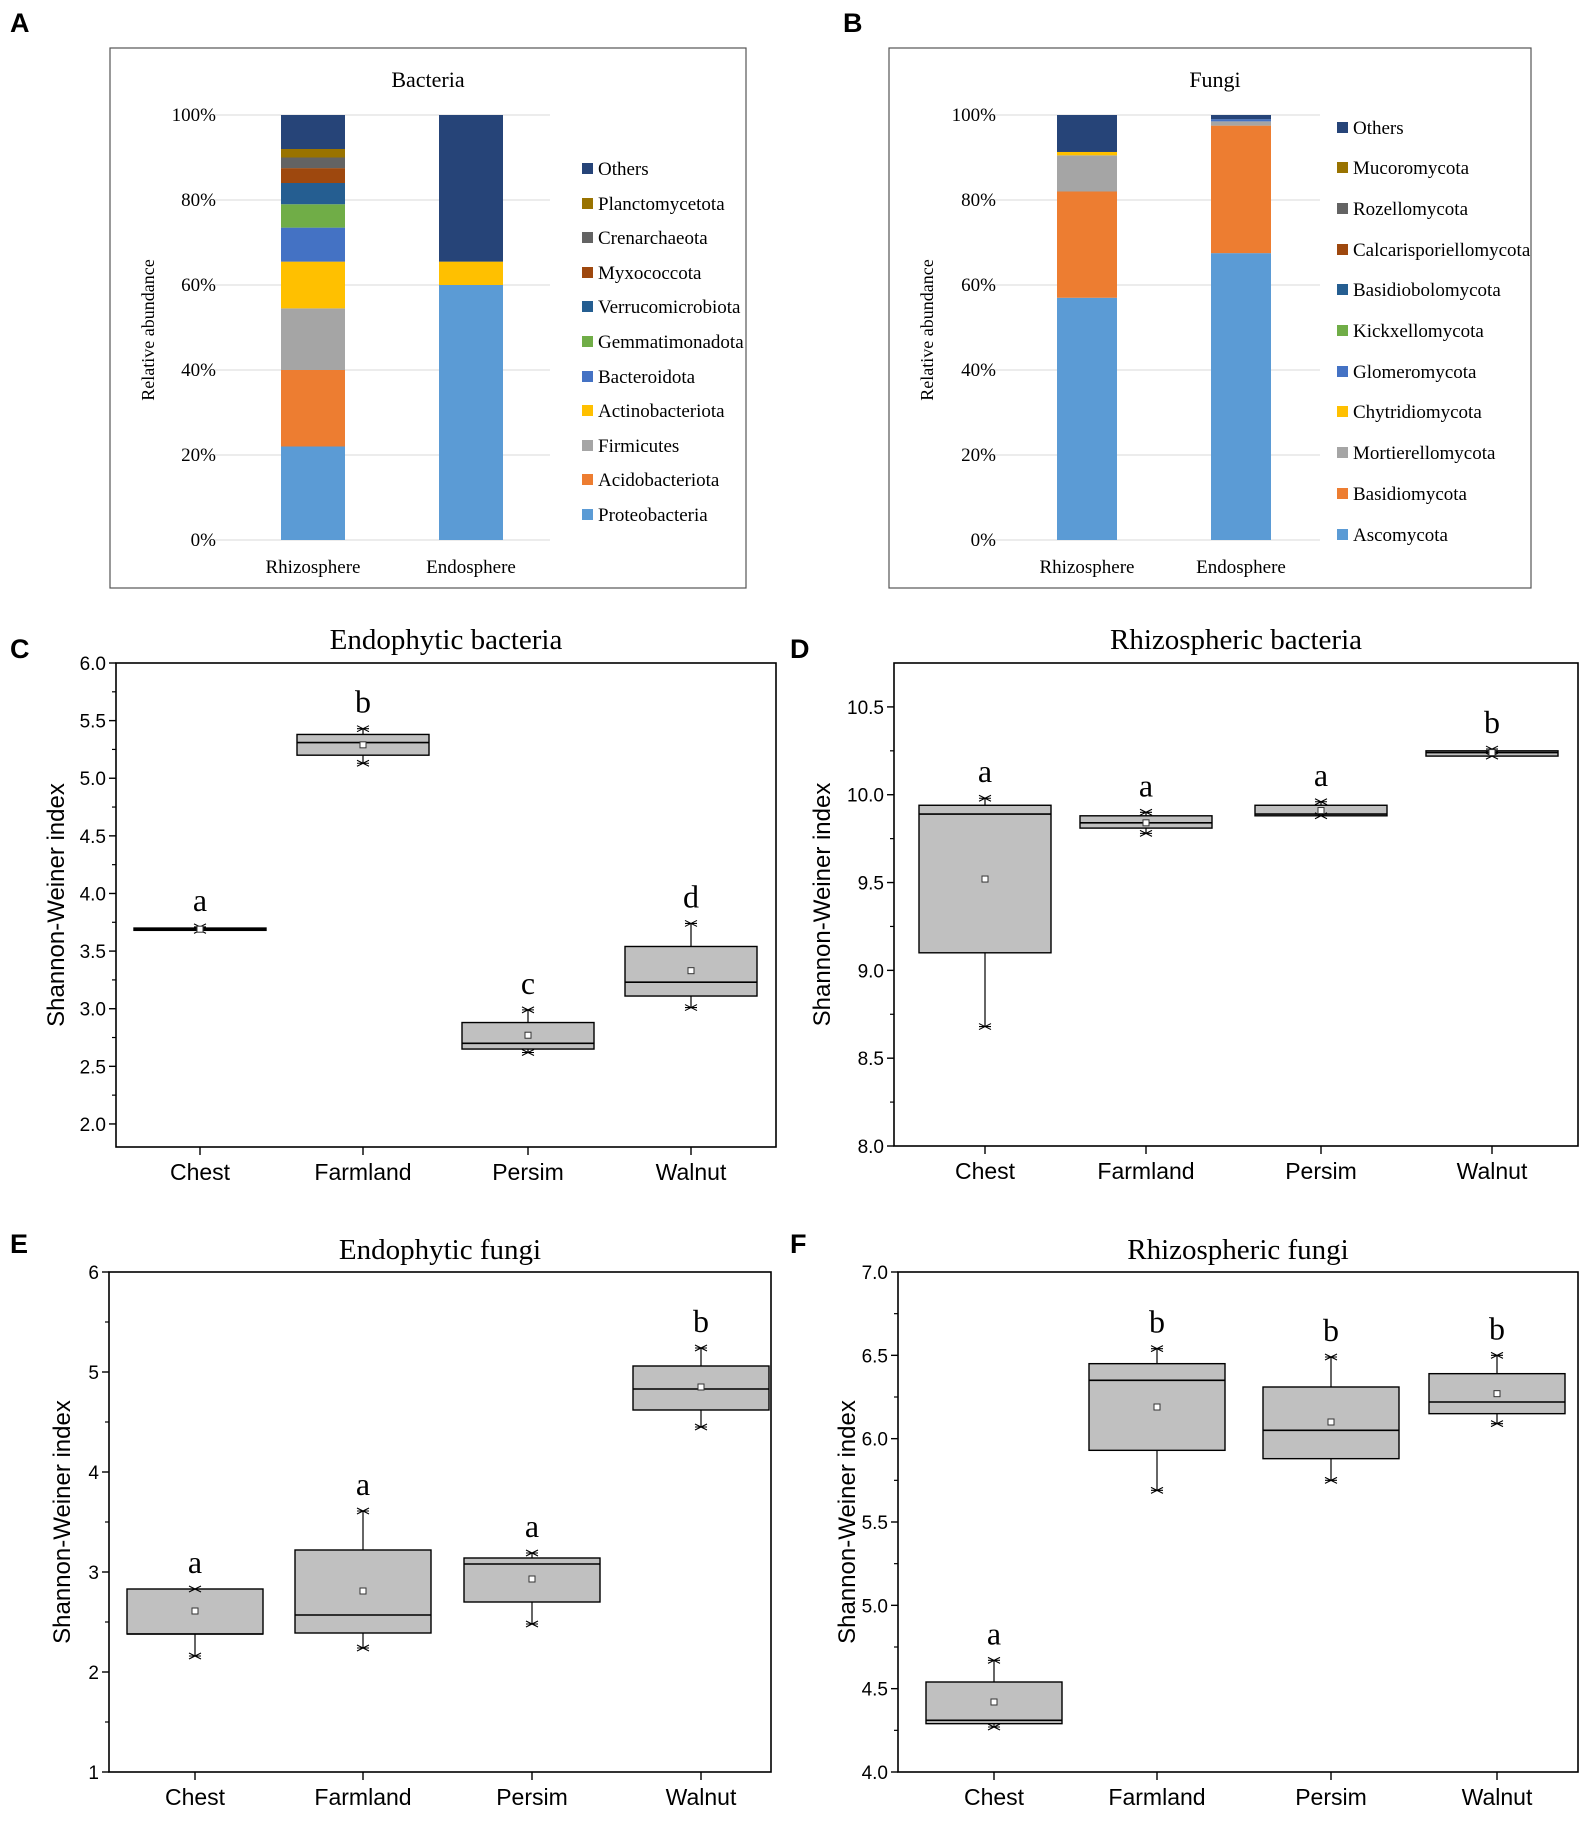 The width and height of the screenshot is (1594, 1821). What do you see at coordinates (93, 894) in the screenshot?
I see `y-tick-label: 4.0` at bounding box center [93, 894].